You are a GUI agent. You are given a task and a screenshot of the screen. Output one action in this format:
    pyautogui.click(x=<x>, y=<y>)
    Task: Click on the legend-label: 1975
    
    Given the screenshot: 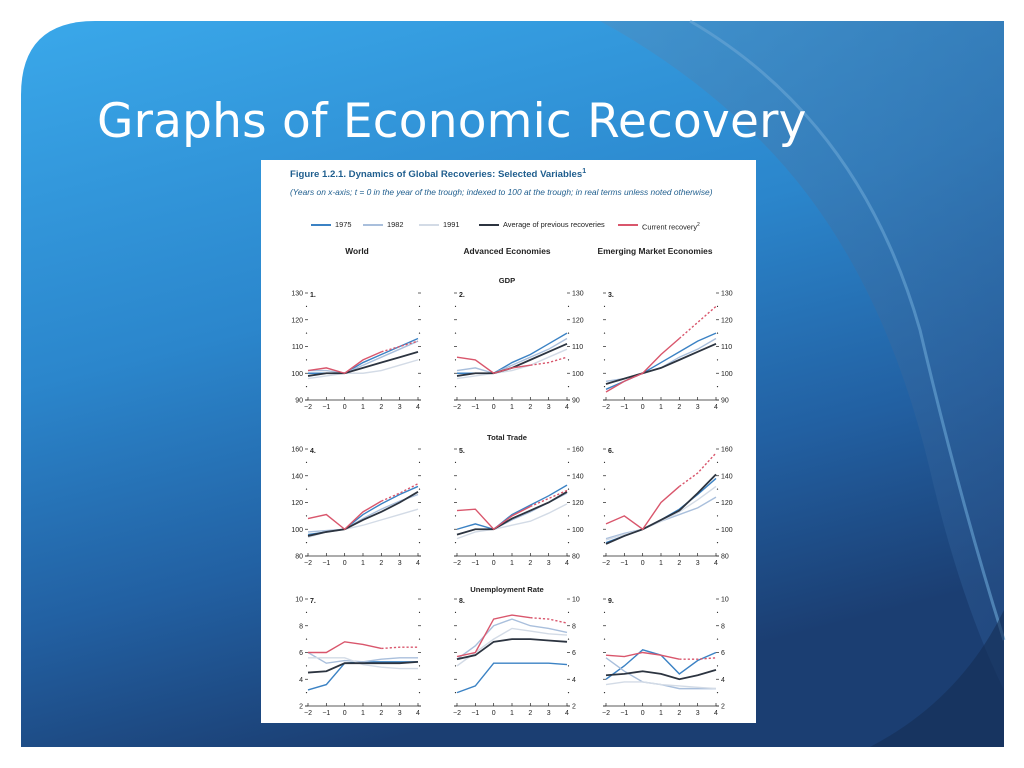 What is the action you would take?
    pyautogui.click(x=343, y=224)
    